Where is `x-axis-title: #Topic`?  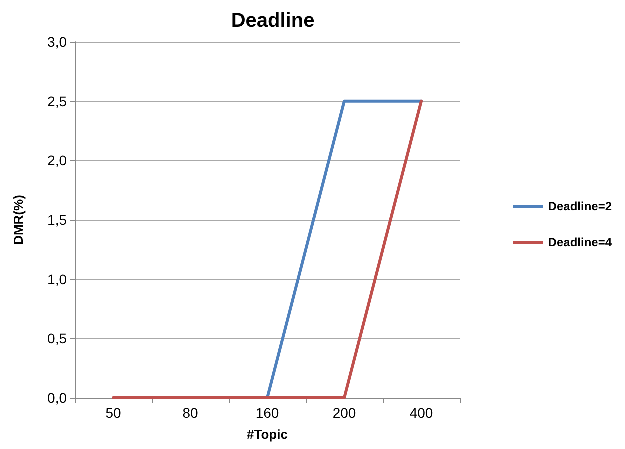
x-axis-title: #Topic is located at coordinates (267, 434).